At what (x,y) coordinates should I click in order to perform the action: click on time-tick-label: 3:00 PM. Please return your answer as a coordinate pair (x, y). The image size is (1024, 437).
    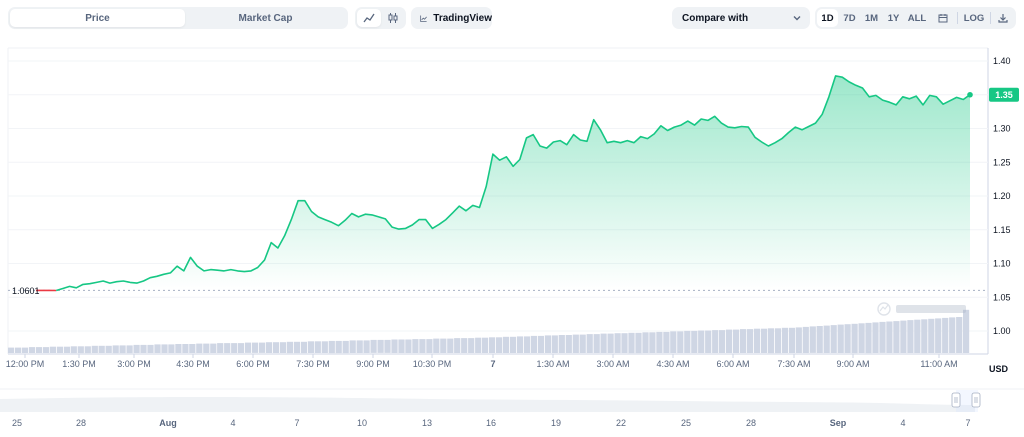
    Looking at the image, I should click on (134, 364).